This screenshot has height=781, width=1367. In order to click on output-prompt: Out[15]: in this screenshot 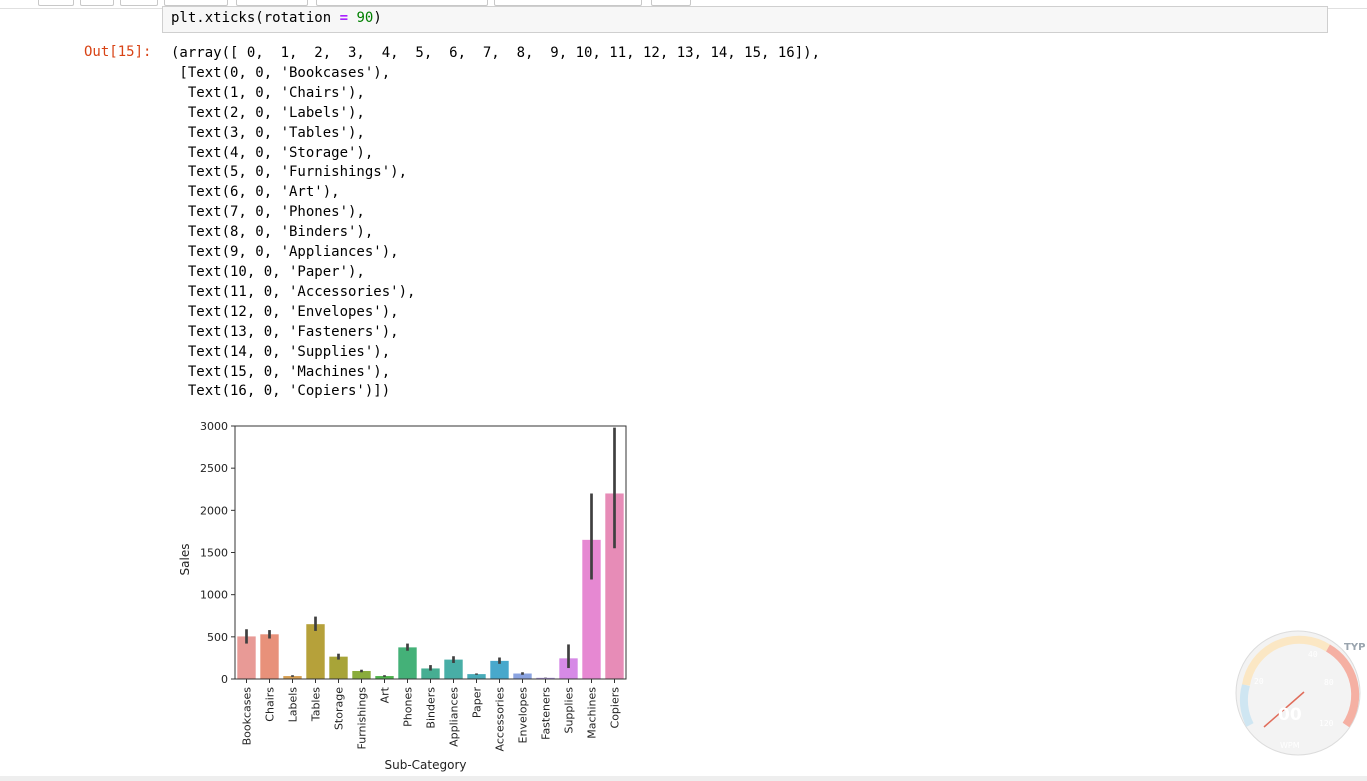, I will do `click(118, 52)`.